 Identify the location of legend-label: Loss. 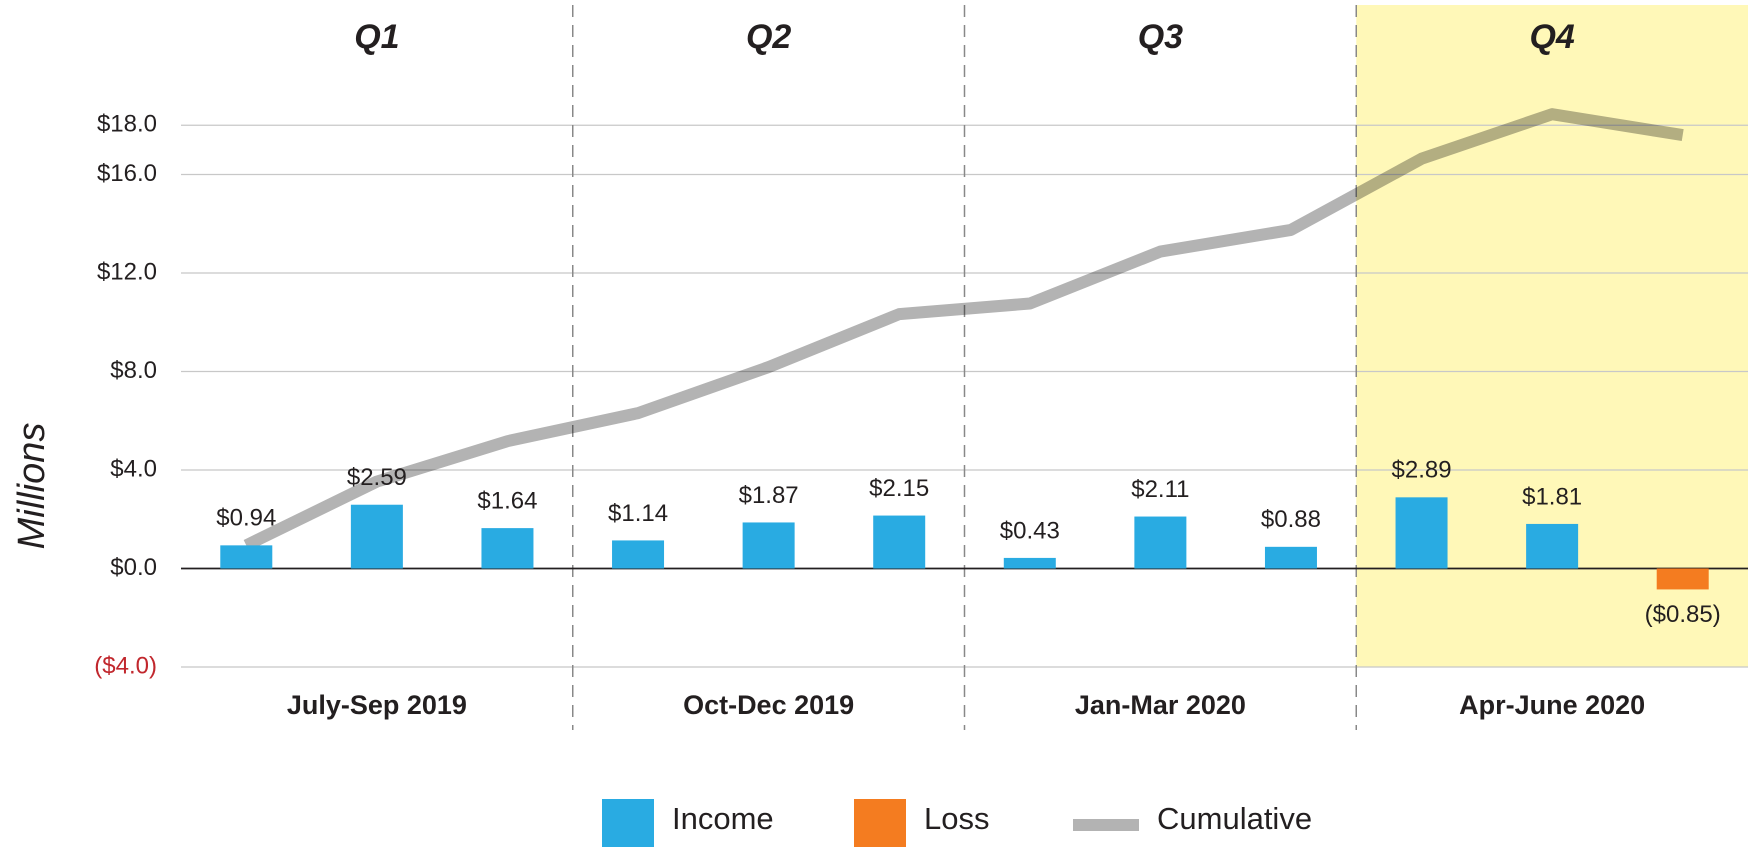
(956, 818).